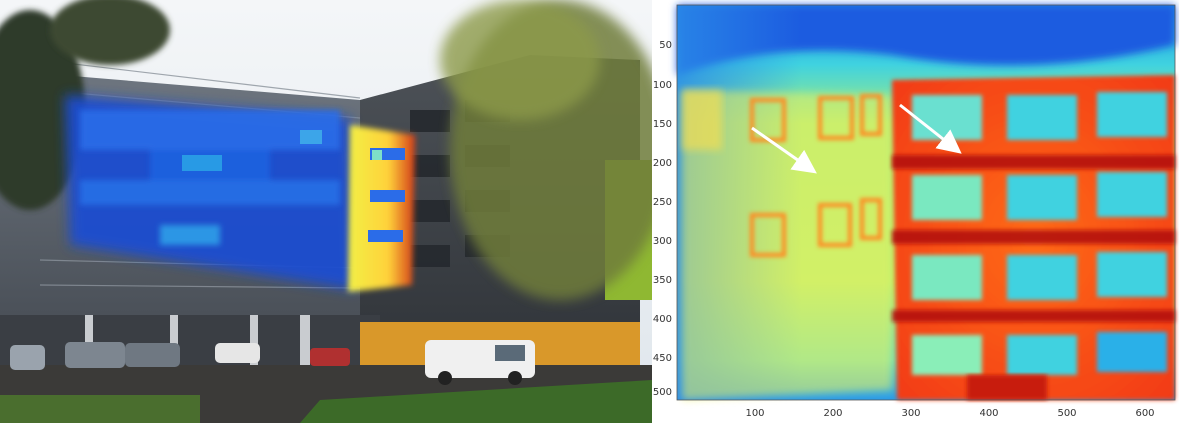  What do you see at coordinates (949, 413) in the screenshot?
I see `x-axis-ticks: 100 200 300 400 500 600` at bounding box center [949, 413].